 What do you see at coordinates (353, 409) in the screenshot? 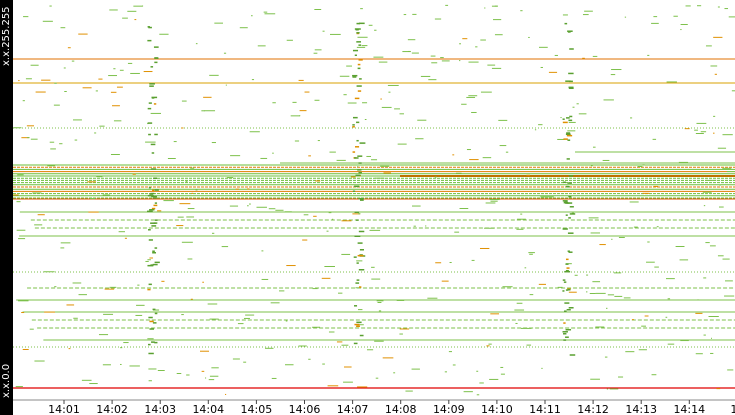
I see `x-tick-label: 14:07` at bounding box center [353, 409].